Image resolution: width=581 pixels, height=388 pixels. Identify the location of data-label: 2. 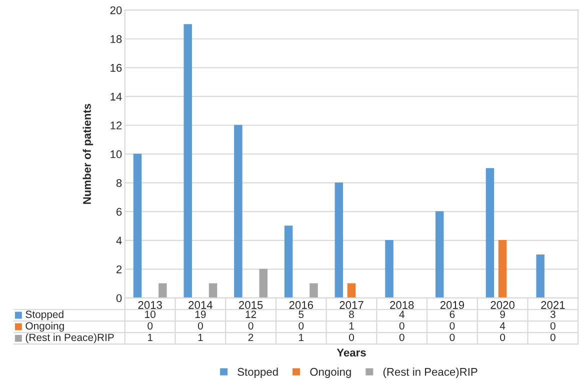
(251, 337).